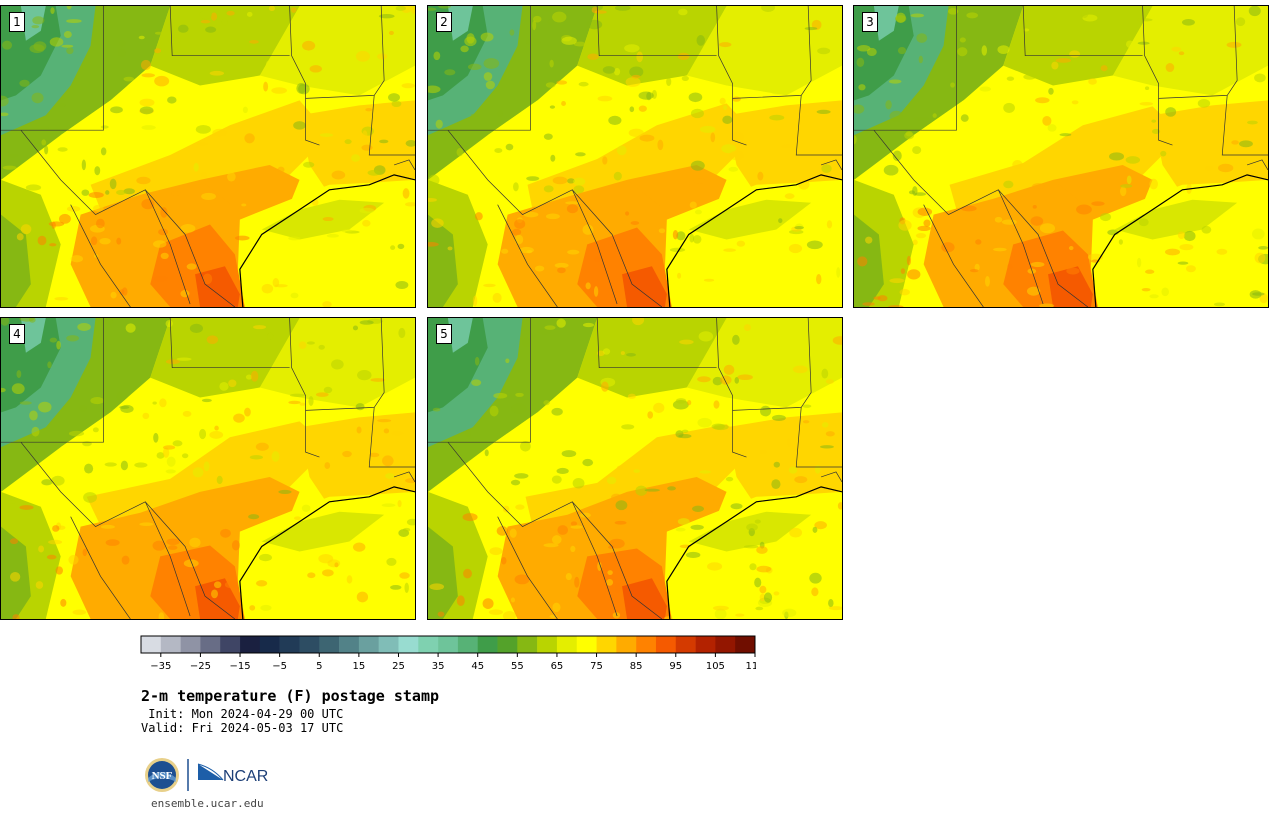 The image size is (1280, 815). Describe the element at coordinates (242, 714) in the screenshot. I see `init-time: Init: Mon 2024-04-29 00 UTC` at that location.